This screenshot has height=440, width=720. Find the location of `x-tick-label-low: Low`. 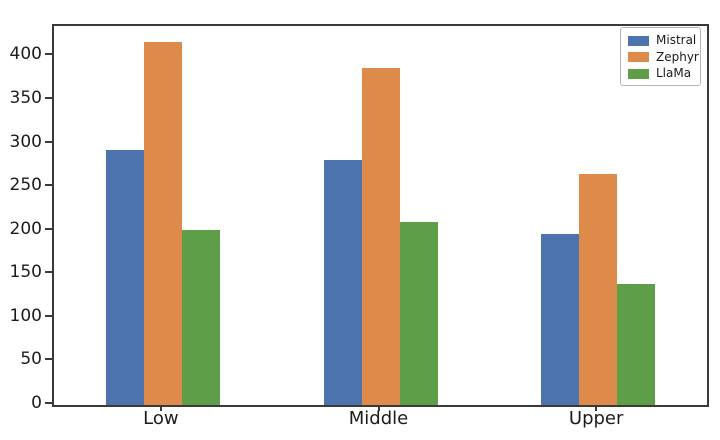

x-tick-label-low: Low is located at coordinates (161, 418).